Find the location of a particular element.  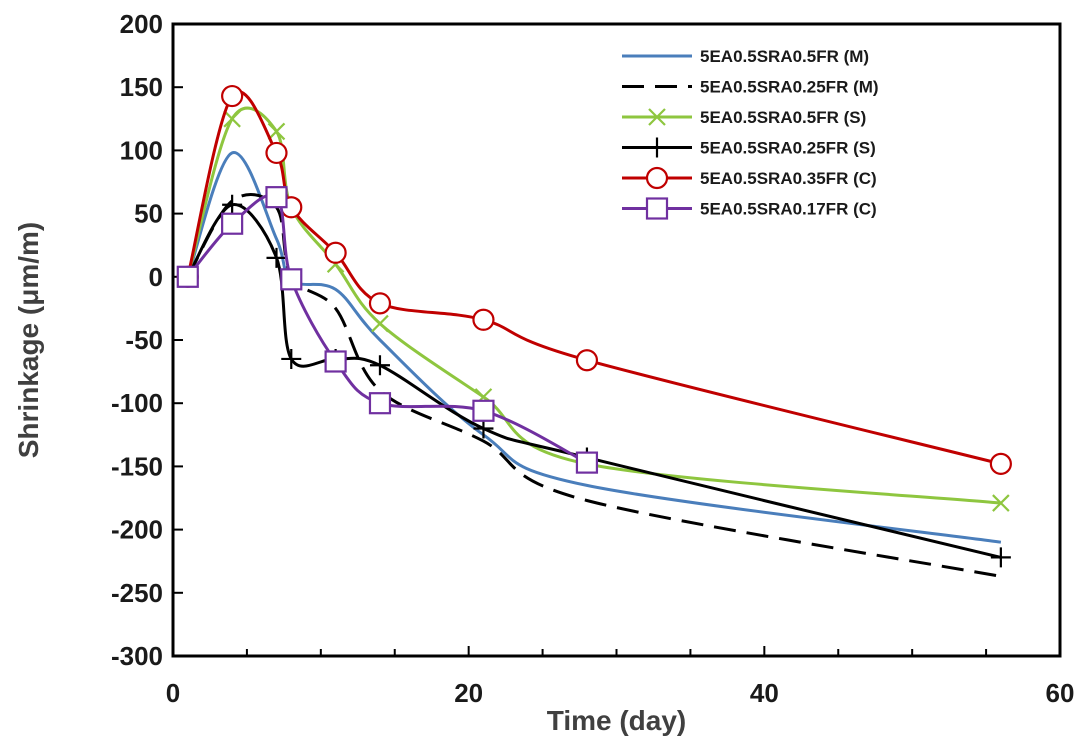

legend-entry: 5EA0.5SRA0.5FR (S) is located at coordinates (744, 117).